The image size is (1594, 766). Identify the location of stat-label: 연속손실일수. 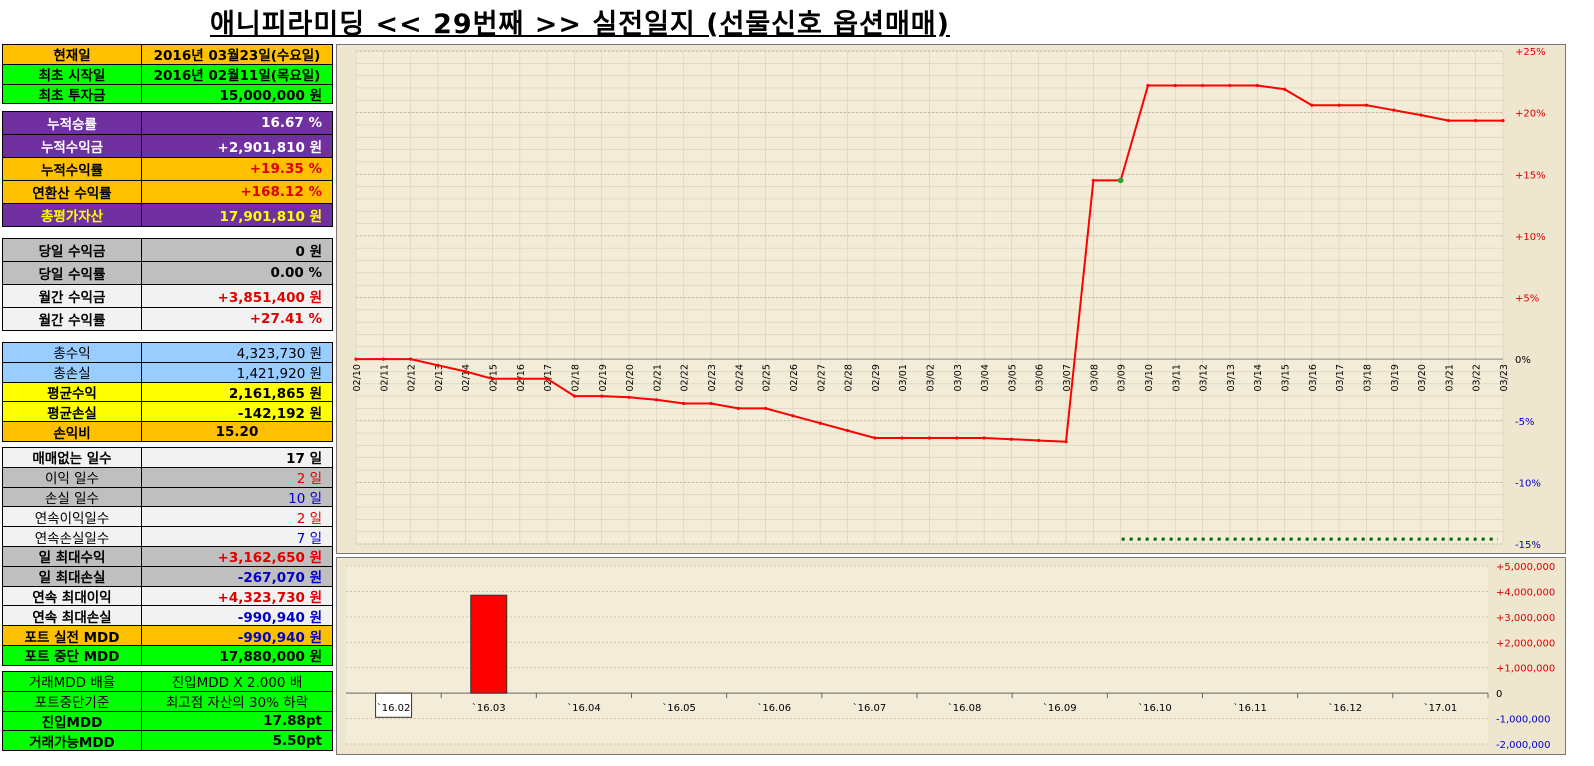
(72, 537).